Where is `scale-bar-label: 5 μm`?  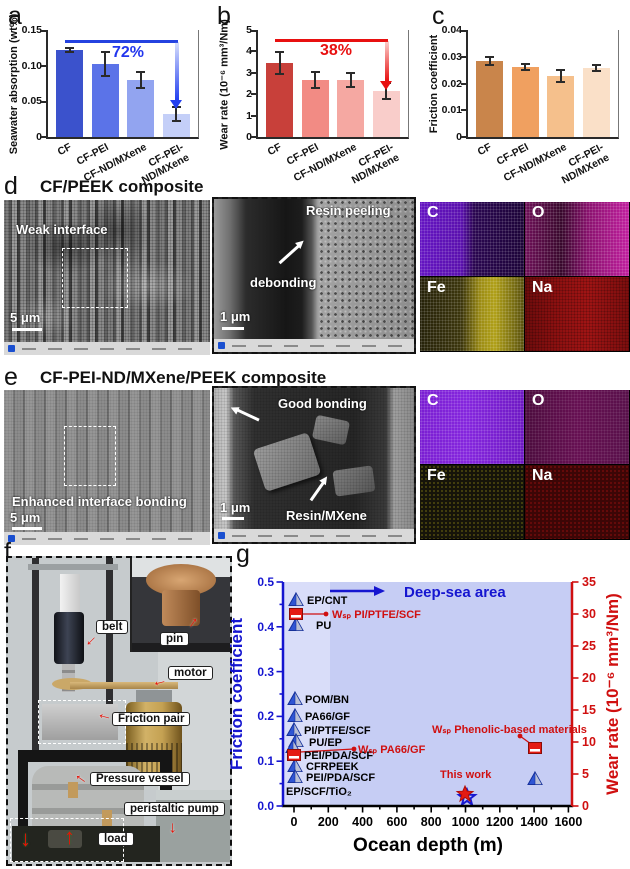 scale-bar-label: 5 μm is located at coordinates (25, 317).